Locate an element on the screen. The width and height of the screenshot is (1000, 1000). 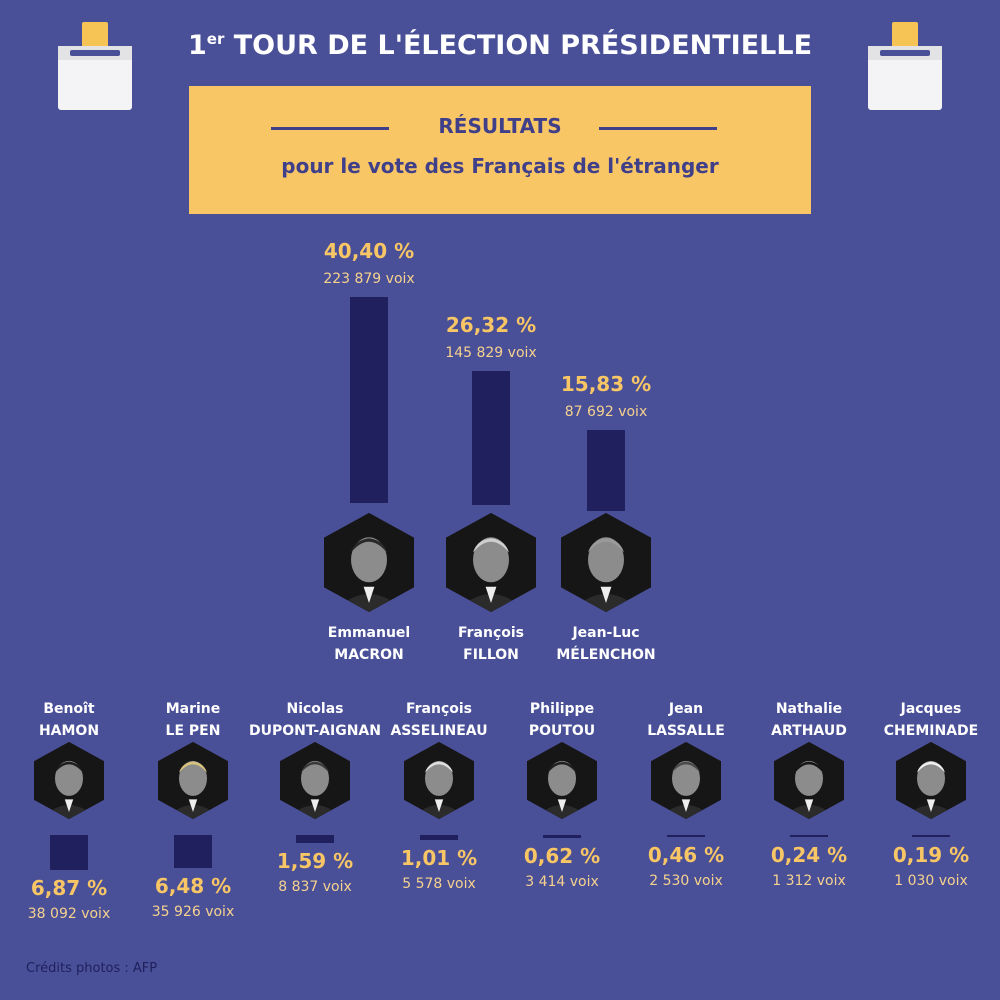
candidate-name-11: Jacques CHEMINADE is located at coordinates (931, 720).